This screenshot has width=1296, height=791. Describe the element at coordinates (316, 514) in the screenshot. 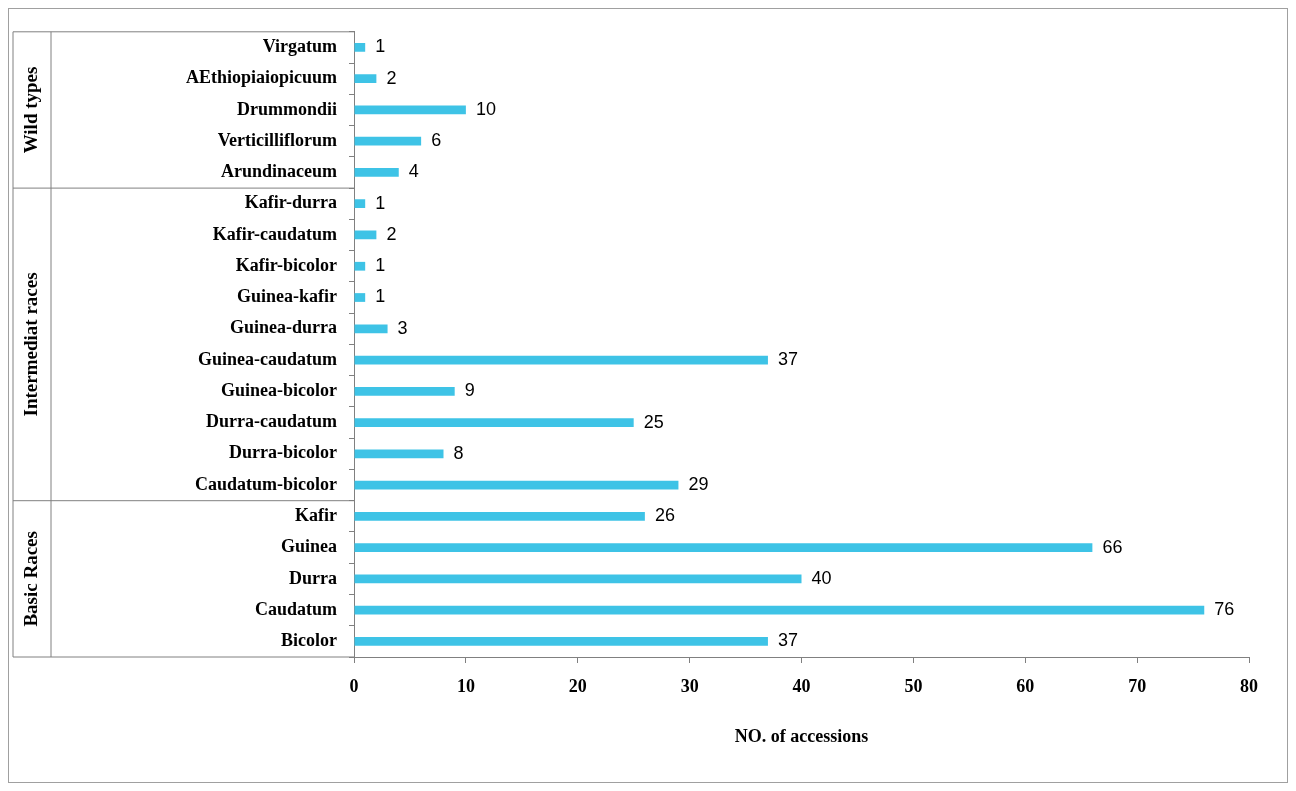

I see `y-tick-label: Kafir` at that location.